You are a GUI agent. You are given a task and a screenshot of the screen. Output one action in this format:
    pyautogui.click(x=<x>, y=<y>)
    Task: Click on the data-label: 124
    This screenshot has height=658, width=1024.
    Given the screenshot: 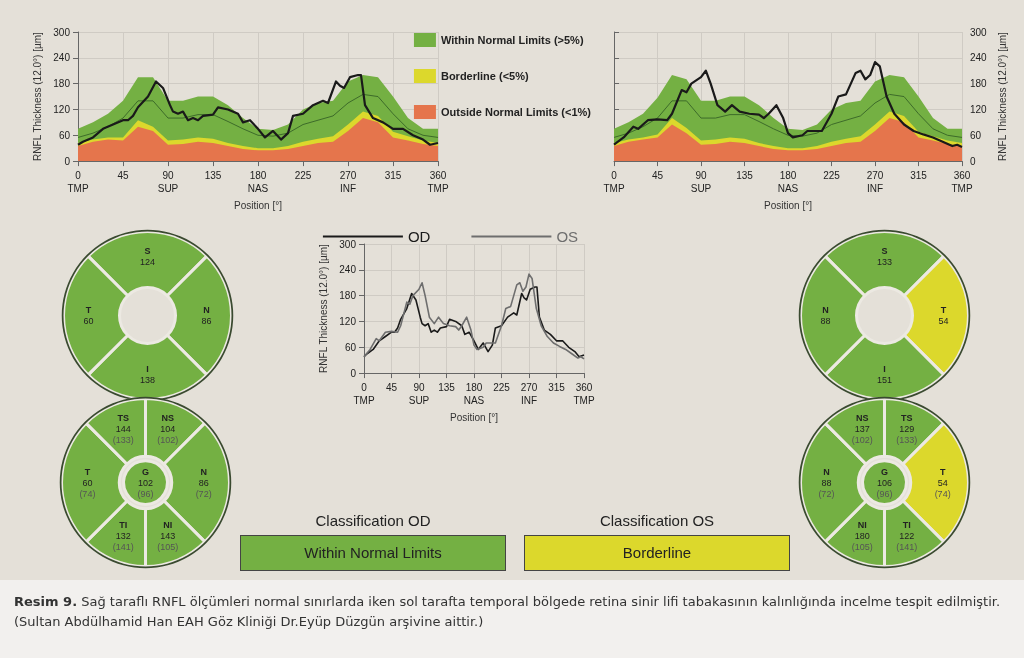 What is the action you would take?
    pyautogui.click(x=147, y=262)
    